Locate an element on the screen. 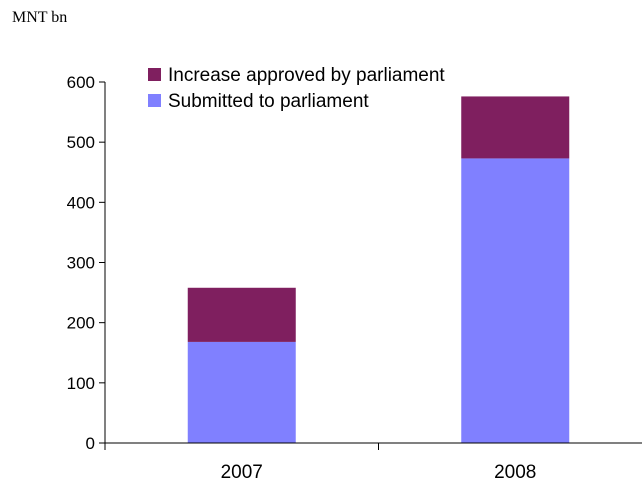 The image size is (642, 489). y-tick-label-500: 500 is located at coordinates (81, 142).